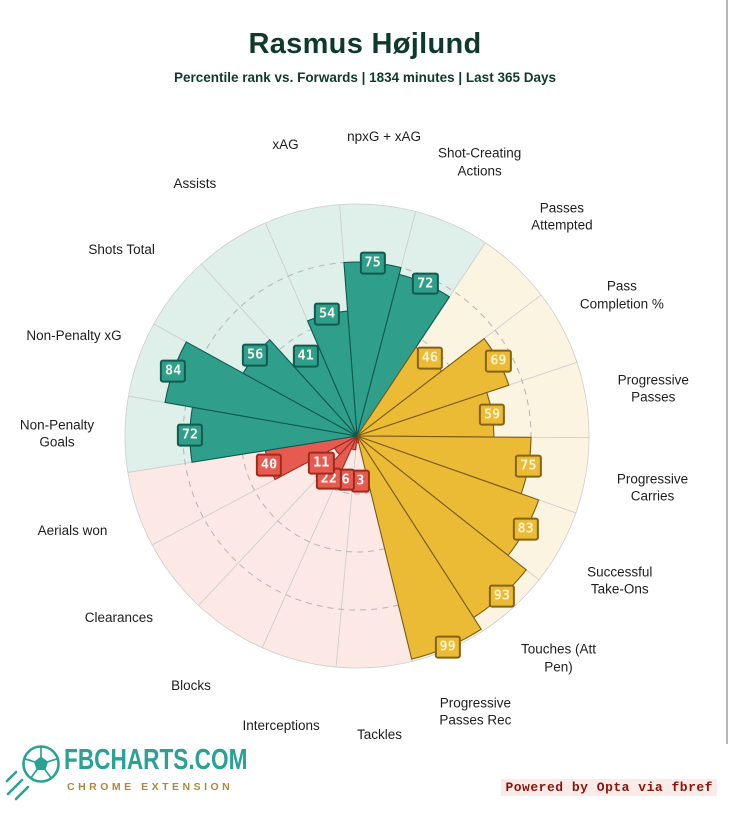  I want to click on brand-tagline: CHROME EXTENSION, so click(150, 787).